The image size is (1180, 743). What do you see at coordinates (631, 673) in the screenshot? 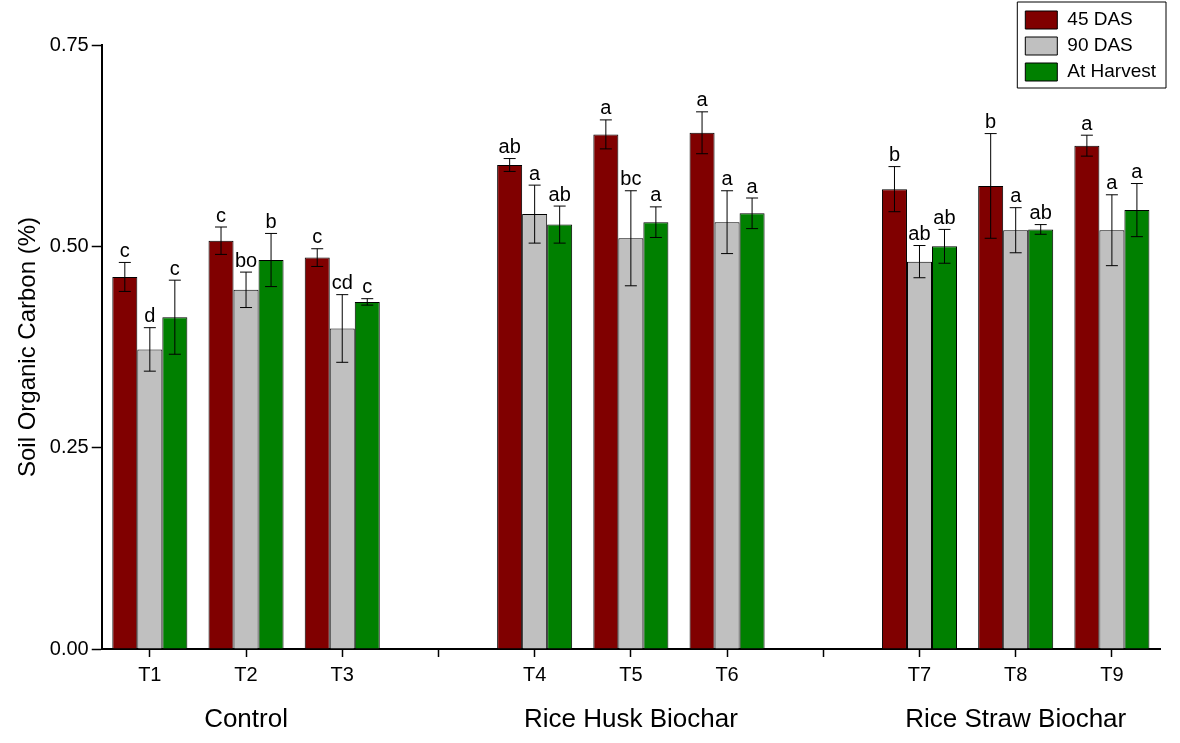
I see `x-tick-label: T5` at bounding box center [631, 673].